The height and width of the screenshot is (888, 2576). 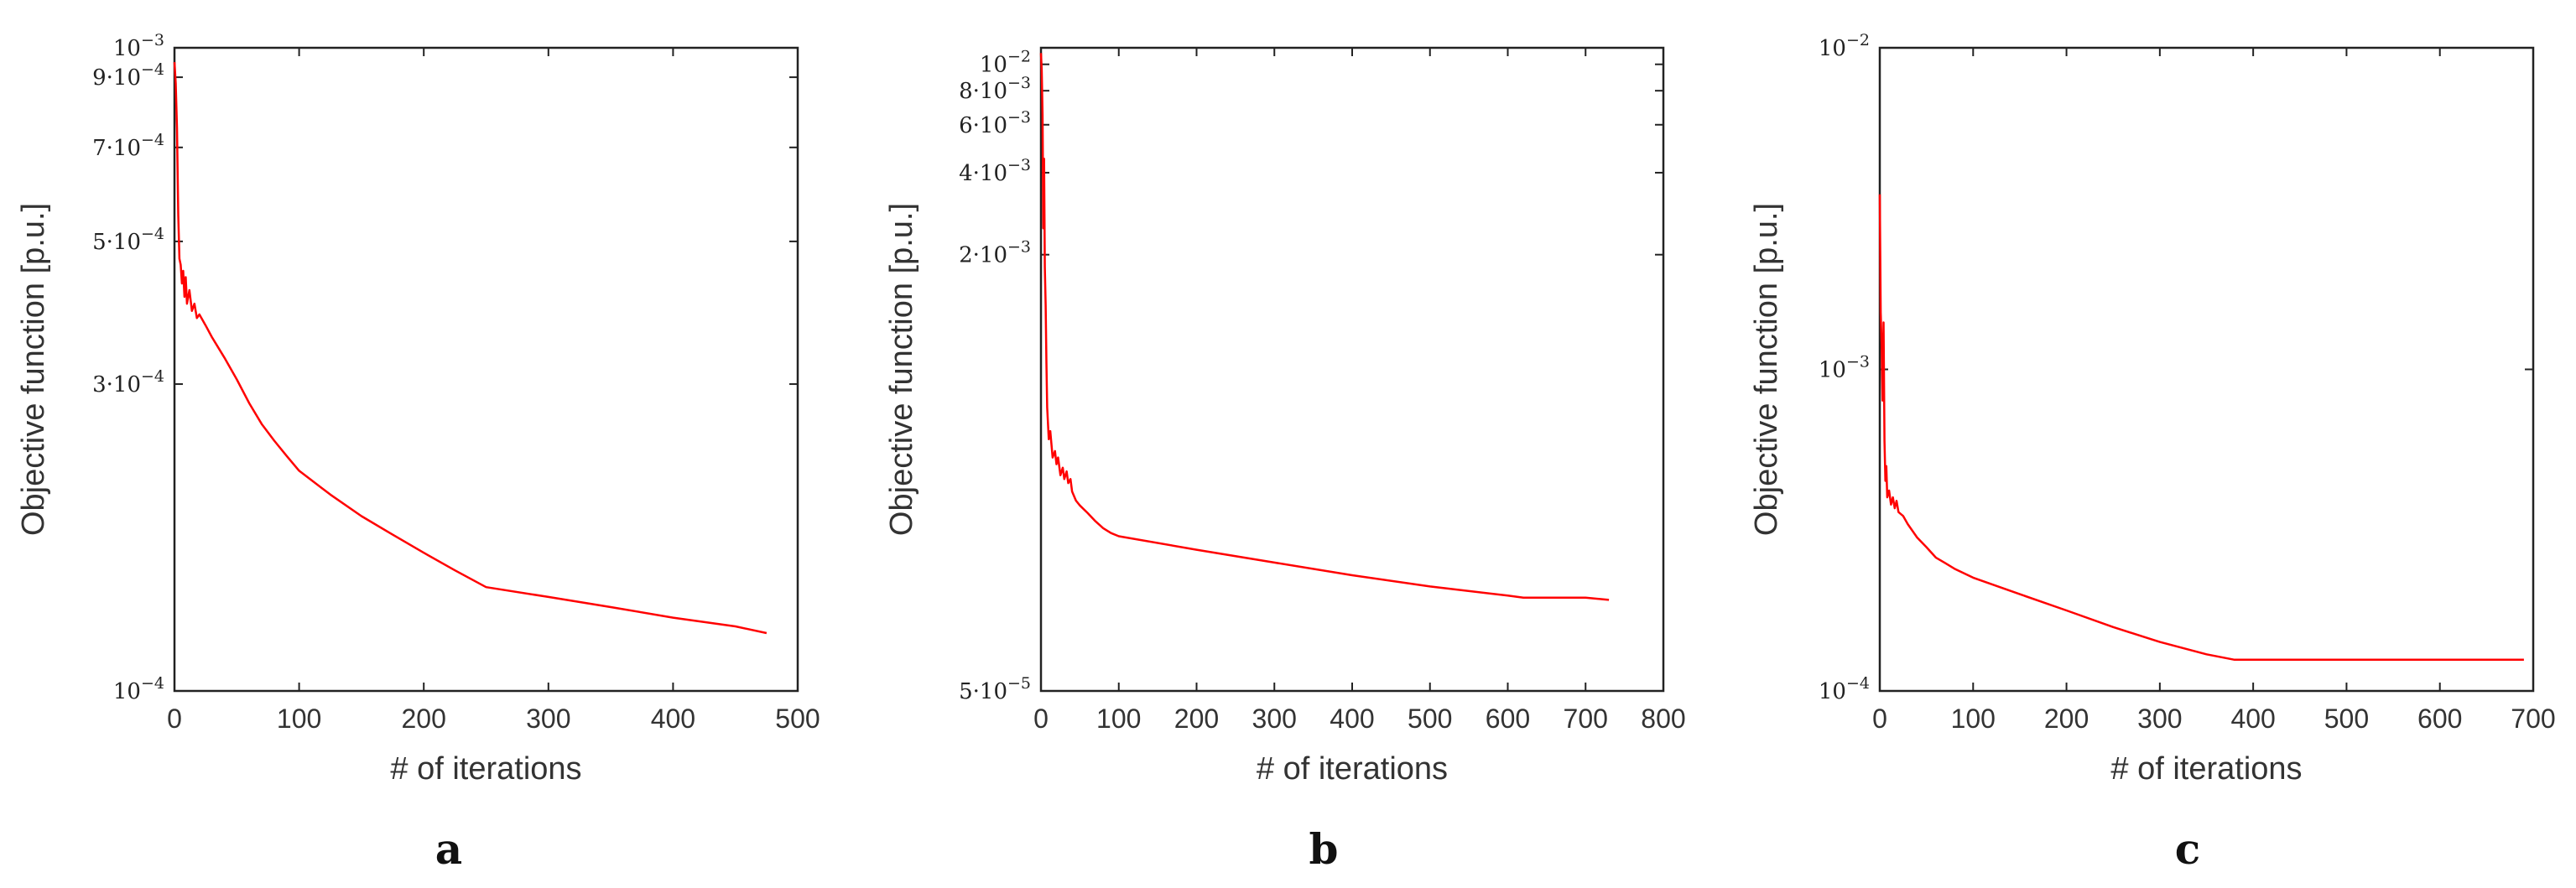 What do you see at coordinates (128, 240) in the screenshot?
I see `y-tick-label: 5·10⁻⁴` at bounding box center [128, 240].